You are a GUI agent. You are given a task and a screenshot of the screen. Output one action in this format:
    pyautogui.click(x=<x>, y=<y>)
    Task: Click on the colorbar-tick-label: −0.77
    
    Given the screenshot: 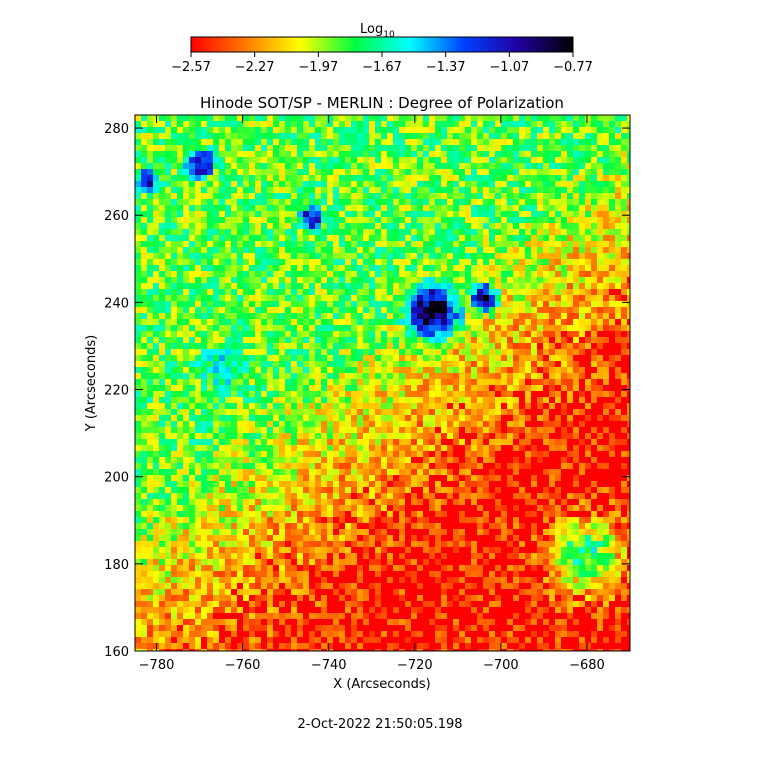 What is the action you would take?
    pyautogui.click(x=573, y=67)
    